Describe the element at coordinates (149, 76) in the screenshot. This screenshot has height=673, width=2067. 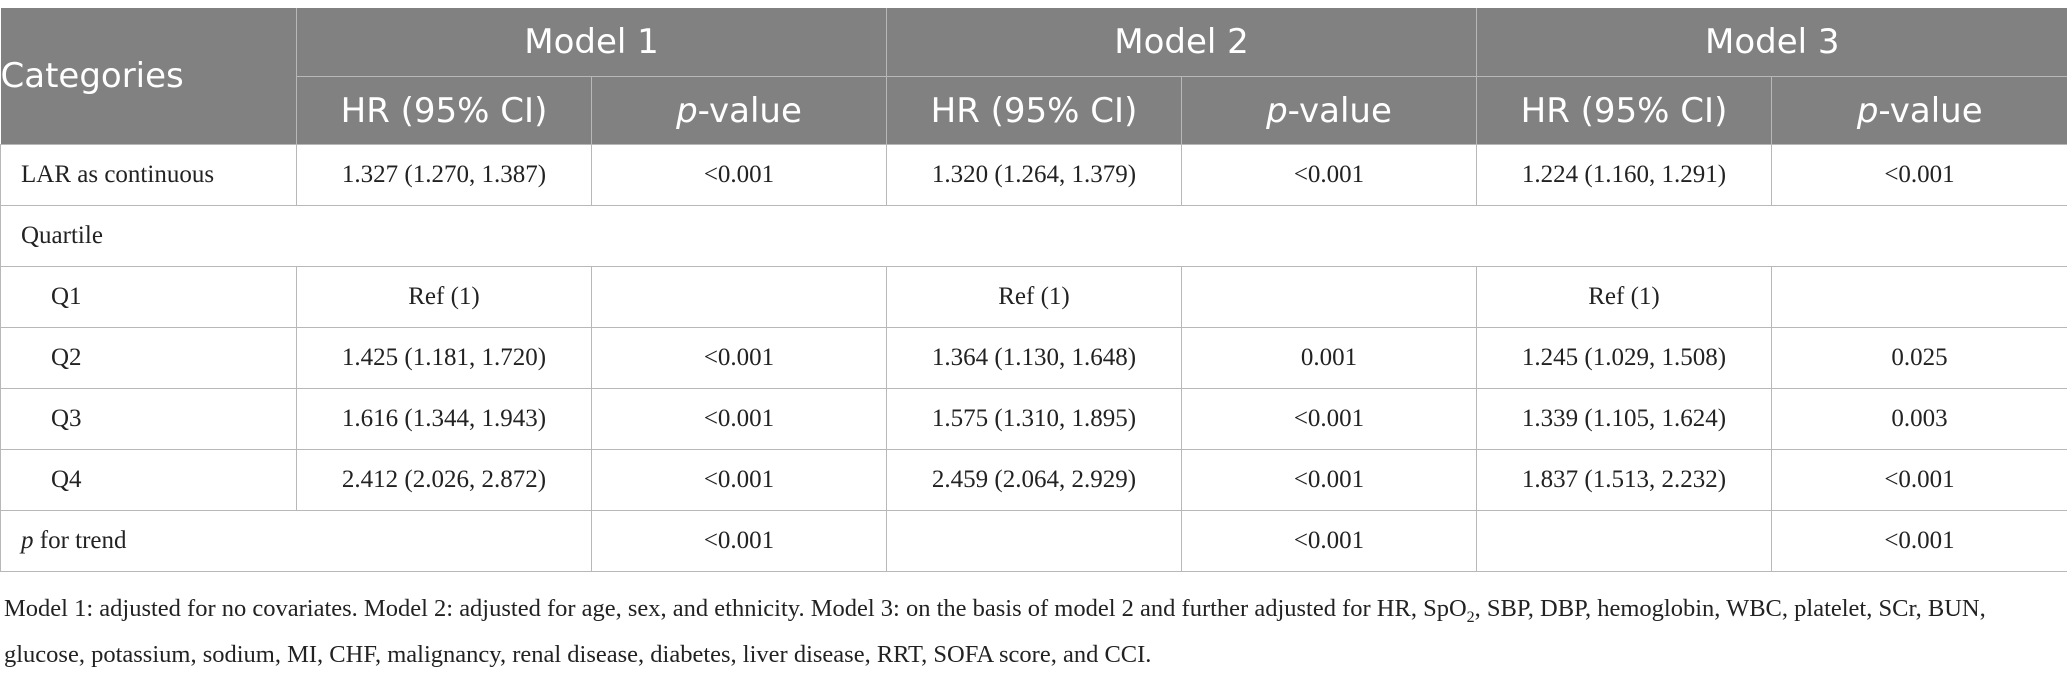
I see `header-categories: Categories` at that location.